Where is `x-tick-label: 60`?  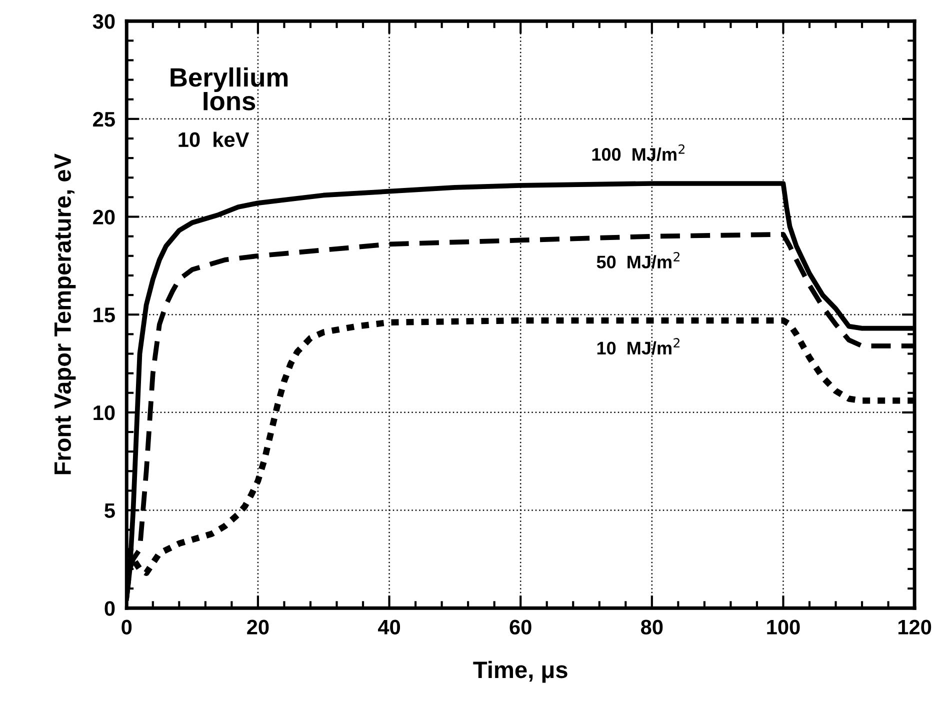 x-tick-label: 60 is located at coordinates (521, 627).